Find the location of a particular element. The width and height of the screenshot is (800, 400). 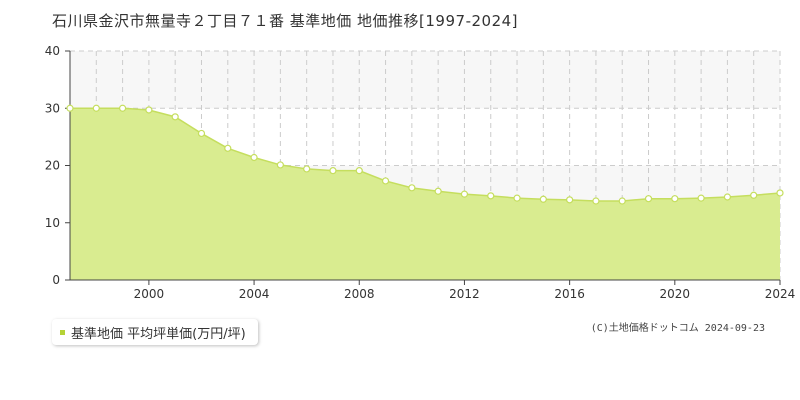

chart-title: 石川県金沢市無量寺２丁目７１番 基準地価 地価推移[1997-2024] is located at coordinates (285, 21).